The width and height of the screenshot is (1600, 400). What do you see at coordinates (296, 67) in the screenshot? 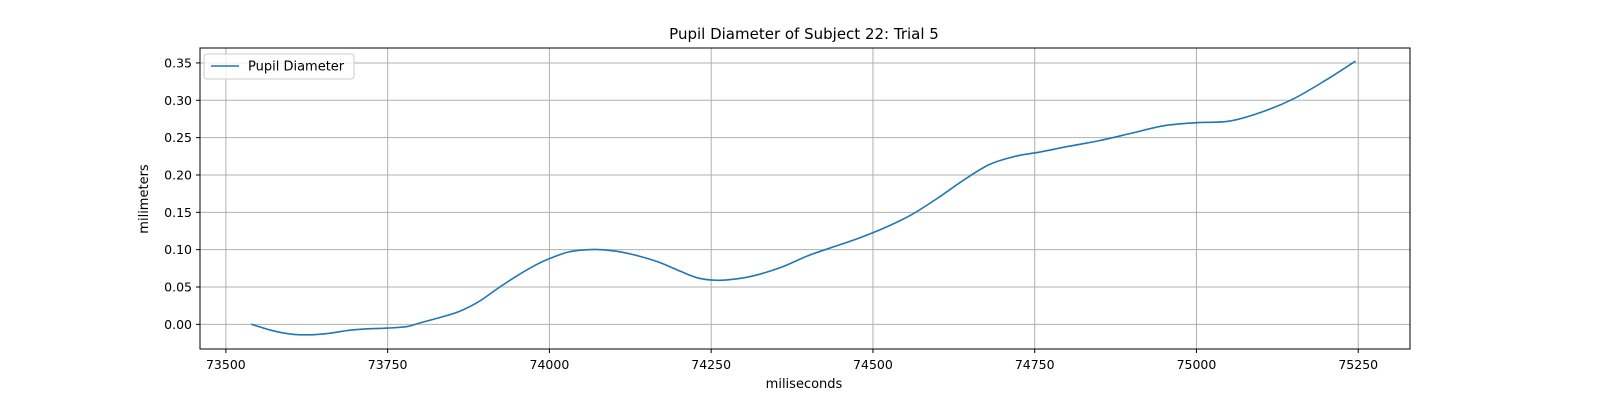
I see `legend-label: Pupil Diameter` at bounding box center [296, 67].